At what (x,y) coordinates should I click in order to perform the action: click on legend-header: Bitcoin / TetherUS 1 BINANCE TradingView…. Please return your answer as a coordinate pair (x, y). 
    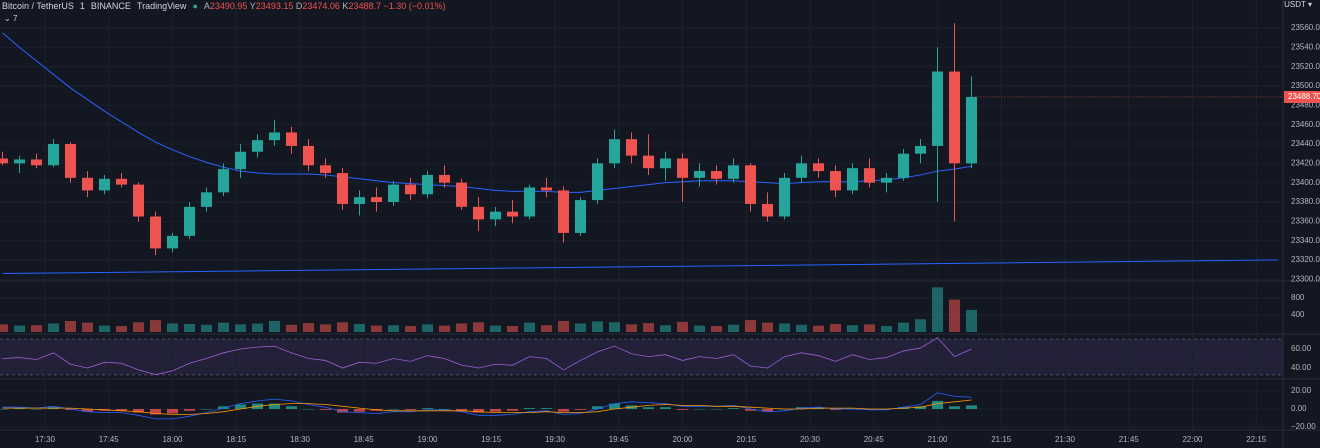
    Looking at the image, I should click on (224, 6).